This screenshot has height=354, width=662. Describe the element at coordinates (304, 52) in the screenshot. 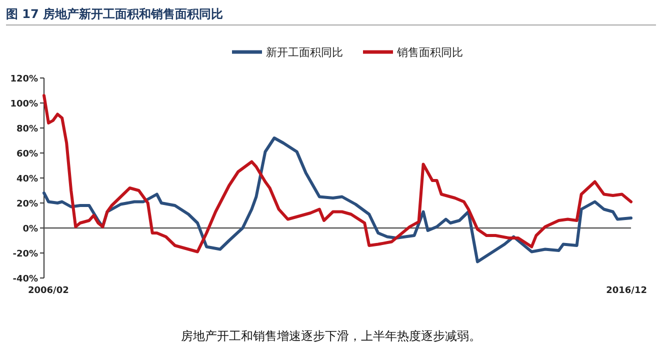

I see `legend-label: 新开工面积同比` at that location.